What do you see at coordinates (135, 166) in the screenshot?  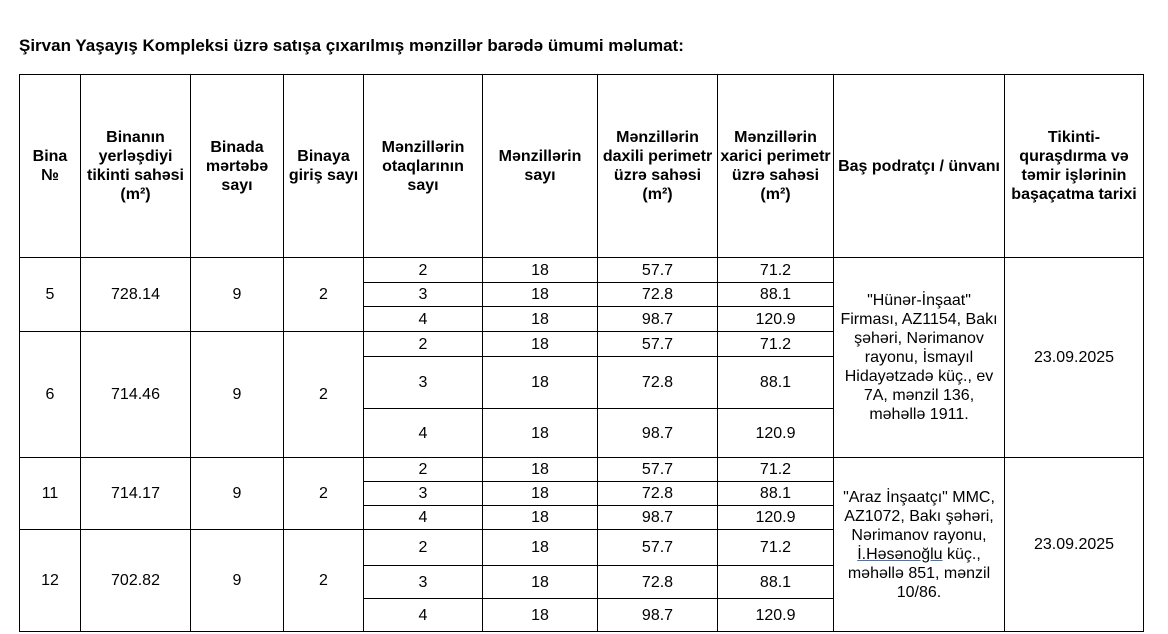 I see `column-header: Binanın yerləşdiyi tikinti sahəsi (m²)` at bounding box center [135, 166].